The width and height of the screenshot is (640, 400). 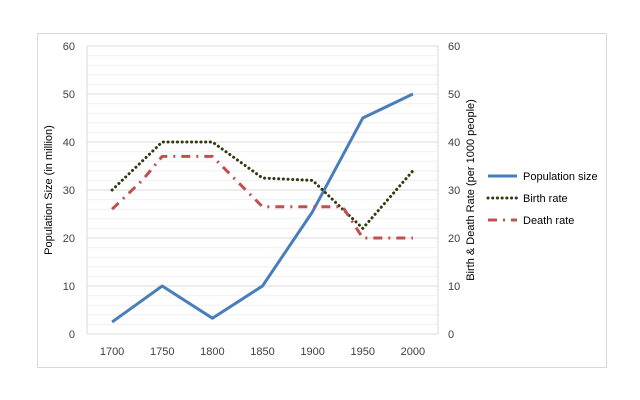 I want to click on left-y-axis: 0 10 20 30 40 50 60, so click(x=69, y=191).